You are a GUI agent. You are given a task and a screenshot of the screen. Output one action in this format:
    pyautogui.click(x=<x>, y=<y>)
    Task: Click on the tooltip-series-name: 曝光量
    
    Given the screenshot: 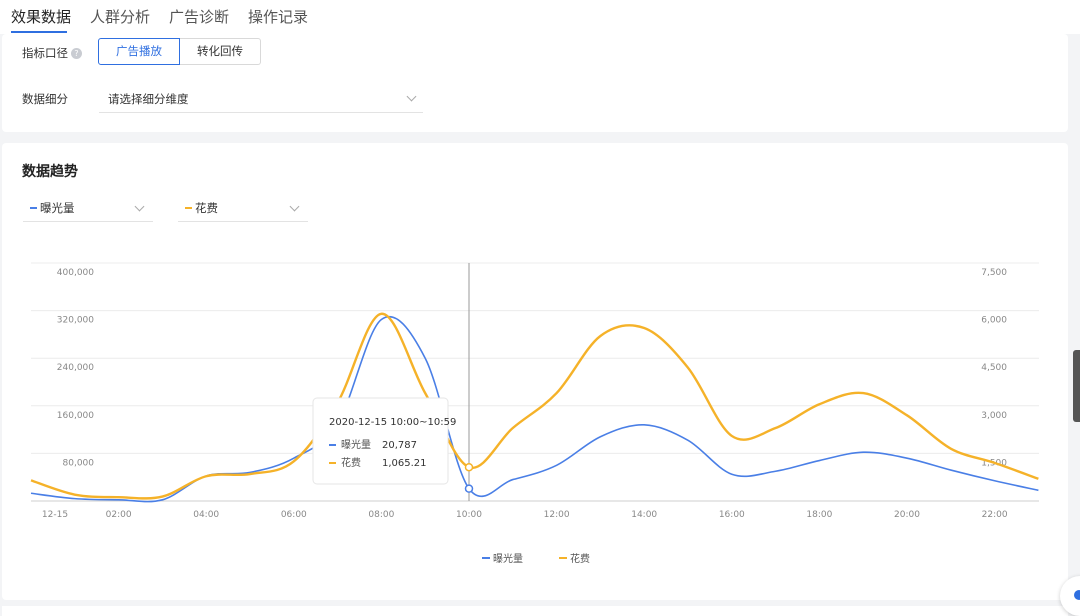 What is the action you would take?
    pyautogui.click(x=356, y=444)
    